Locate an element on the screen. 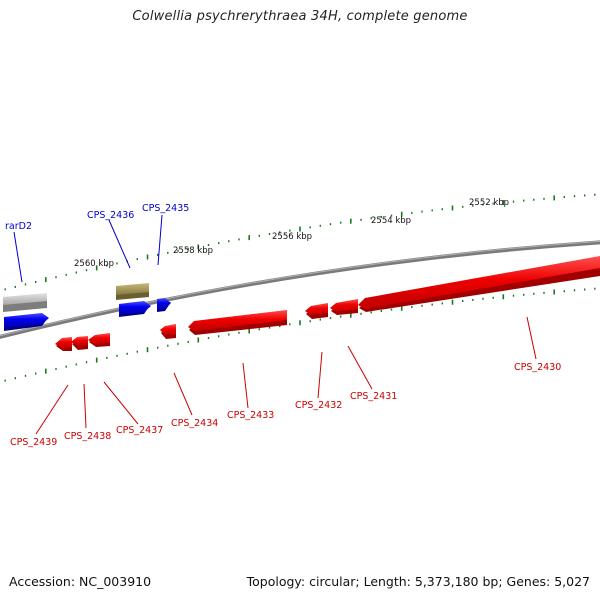 The width and height of the screenshot is (600, 600). label-CPS_2436: CPS_2436 is located at coordinates (110, 215).